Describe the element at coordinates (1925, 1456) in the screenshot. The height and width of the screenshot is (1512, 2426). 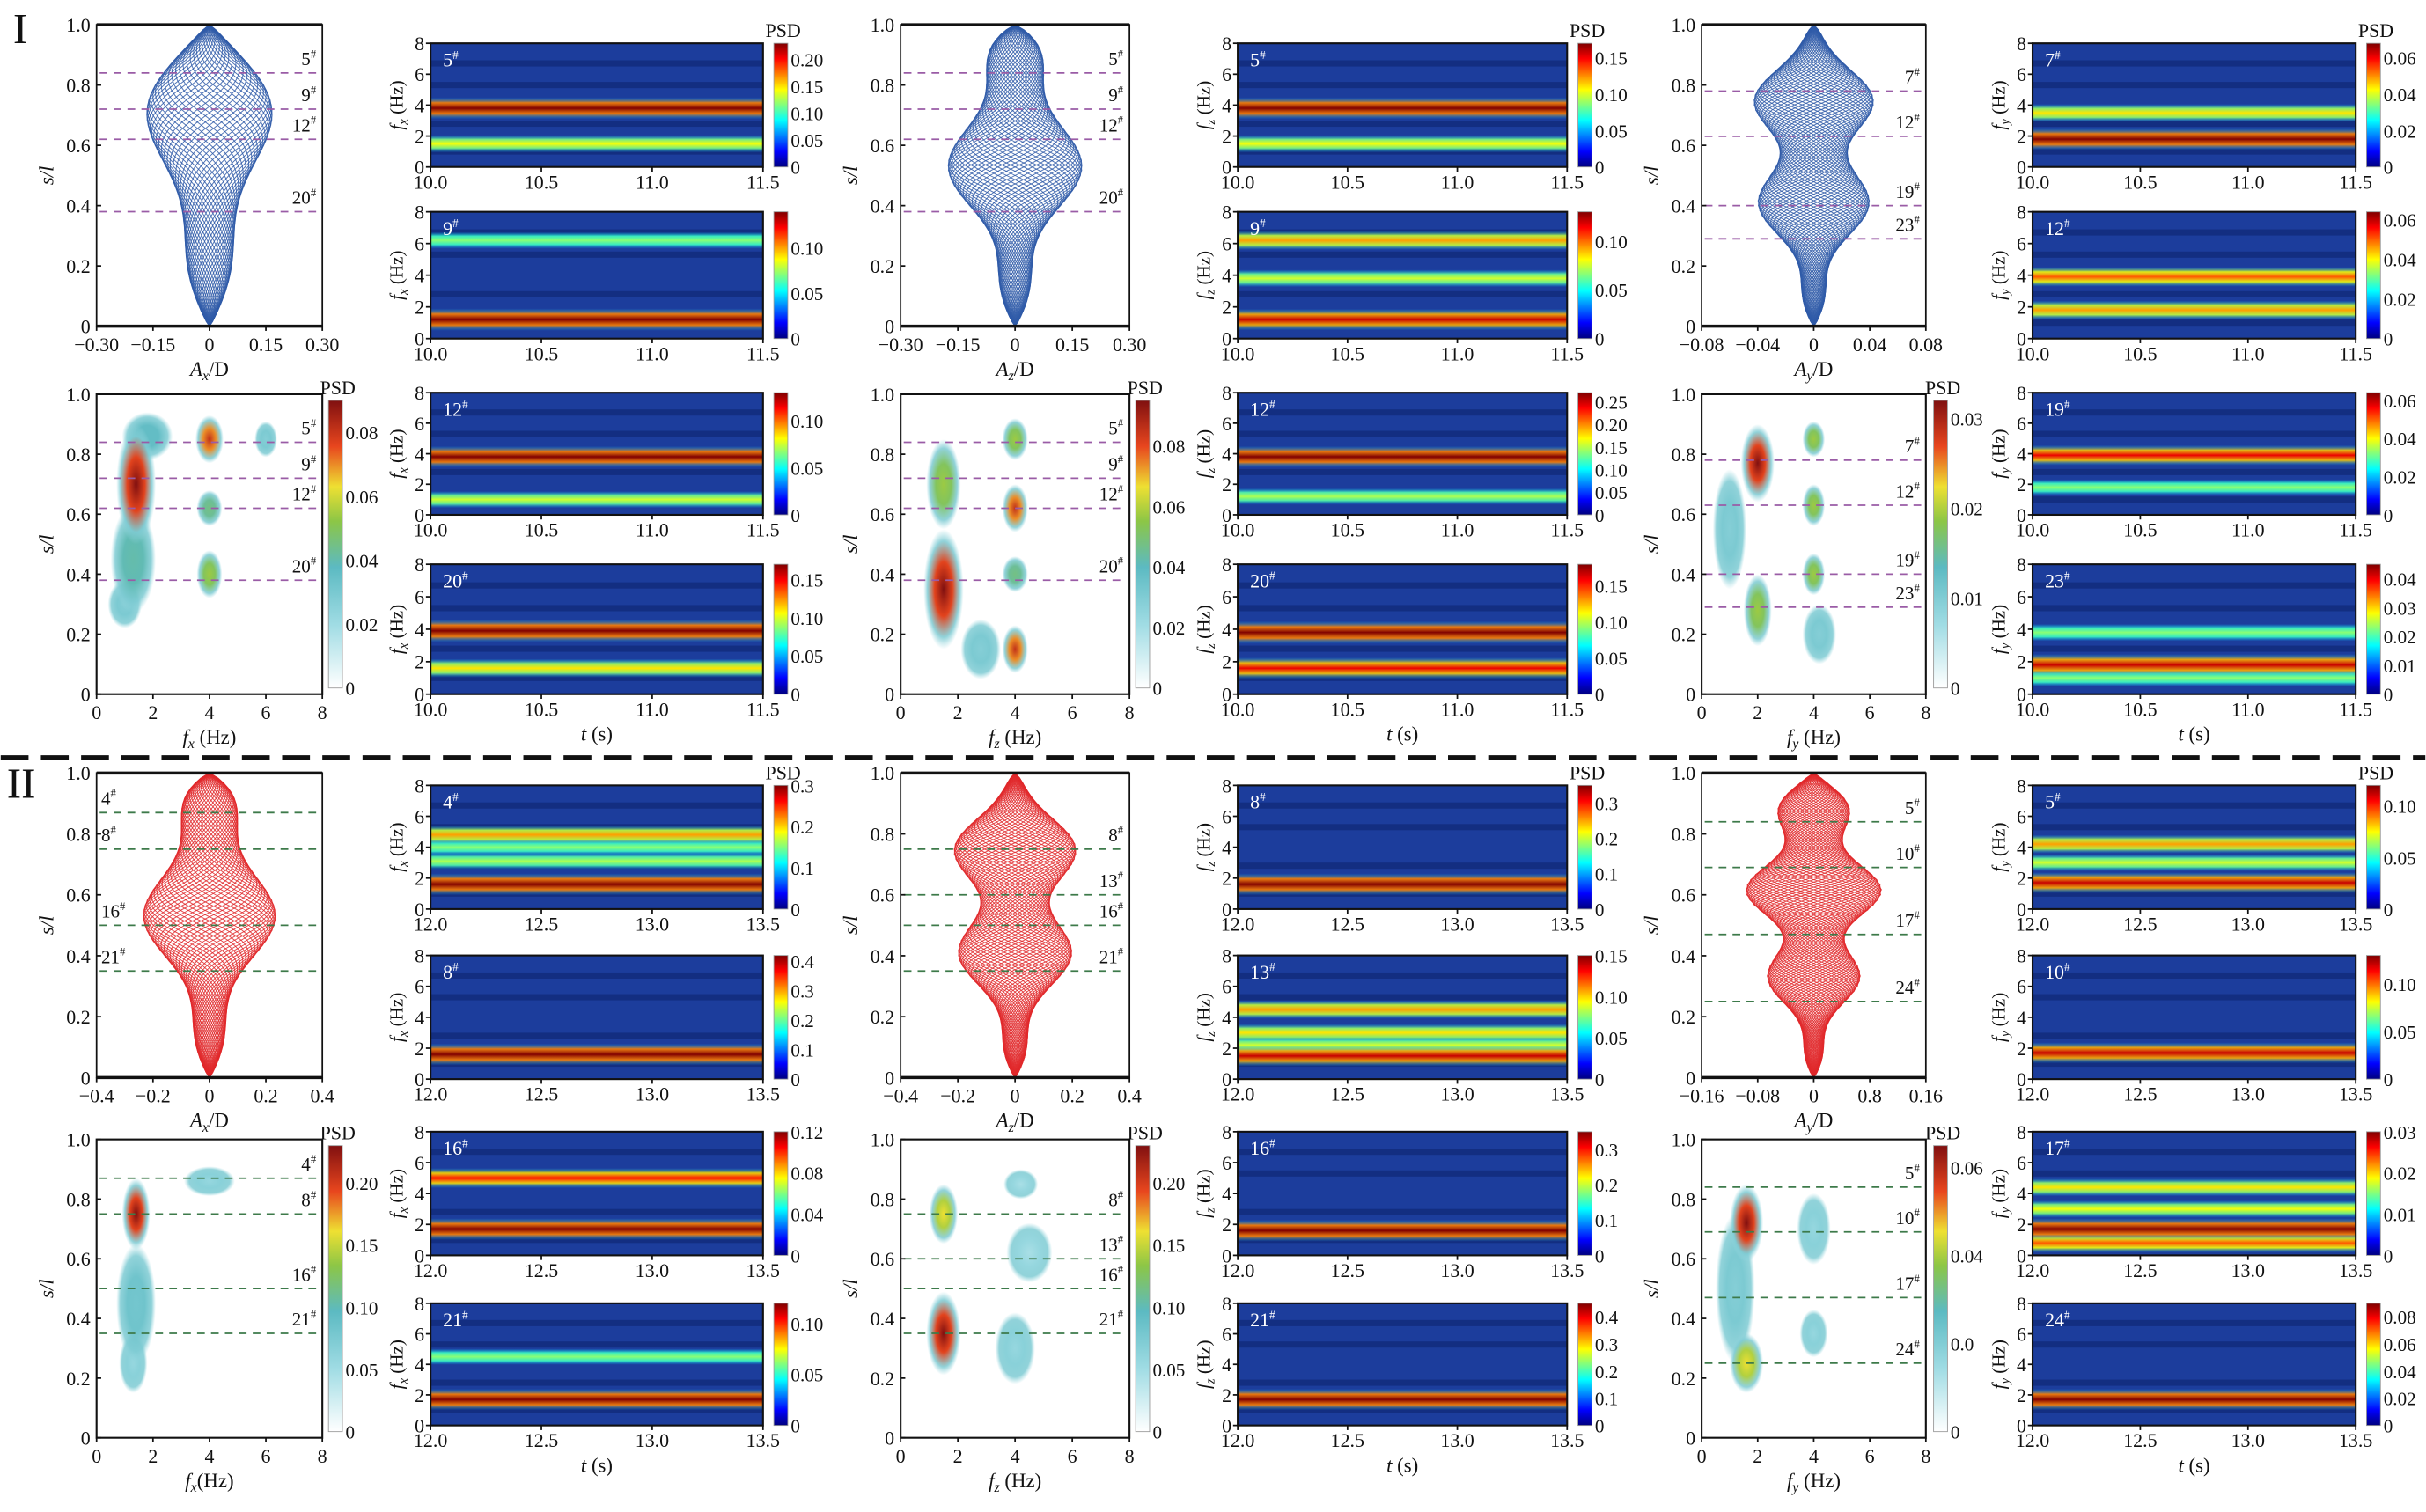
I see `x-tick-label: 8` at that location.